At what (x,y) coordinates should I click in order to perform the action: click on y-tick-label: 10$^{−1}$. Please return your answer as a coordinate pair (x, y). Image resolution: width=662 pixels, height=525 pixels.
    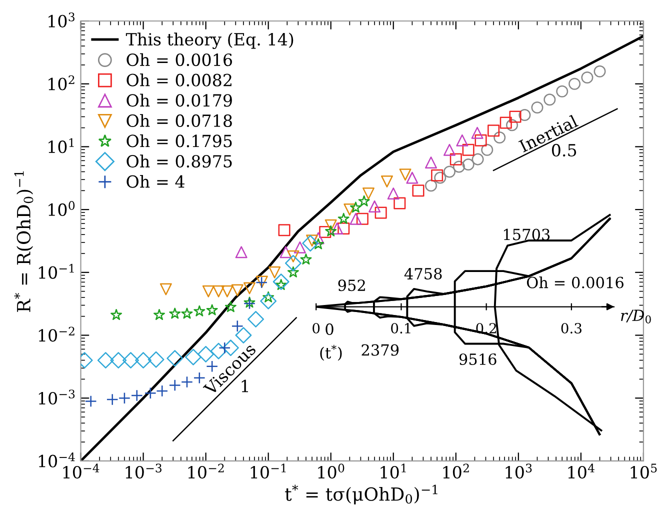
    Looking at the image, I should click on (56, 271).